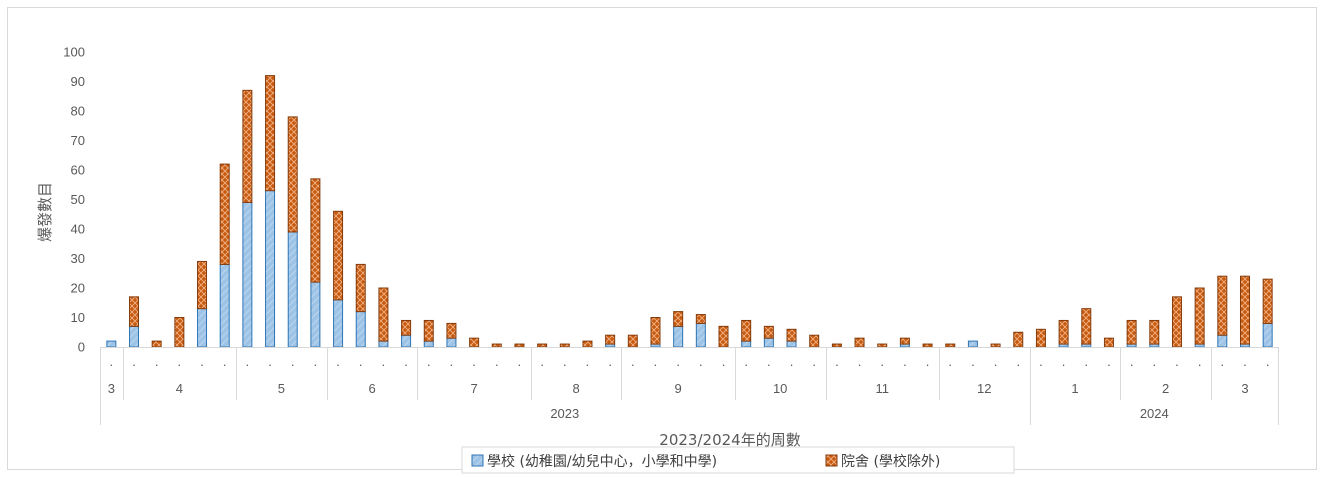  Describe the element at coordinates (1074, 388) in the screenshot. I see `month-label: 1` at that location.